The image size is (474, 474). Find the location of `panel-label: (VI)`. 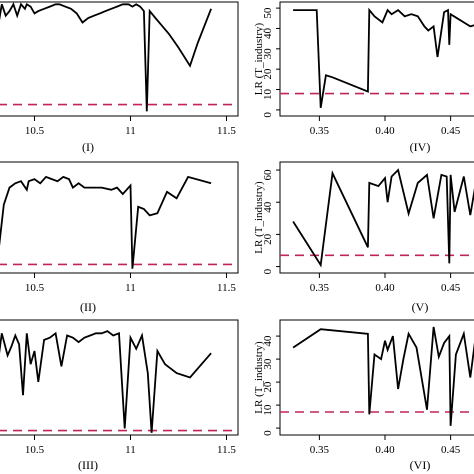

panel-label: (VI) is located at coordinates (420, 465).